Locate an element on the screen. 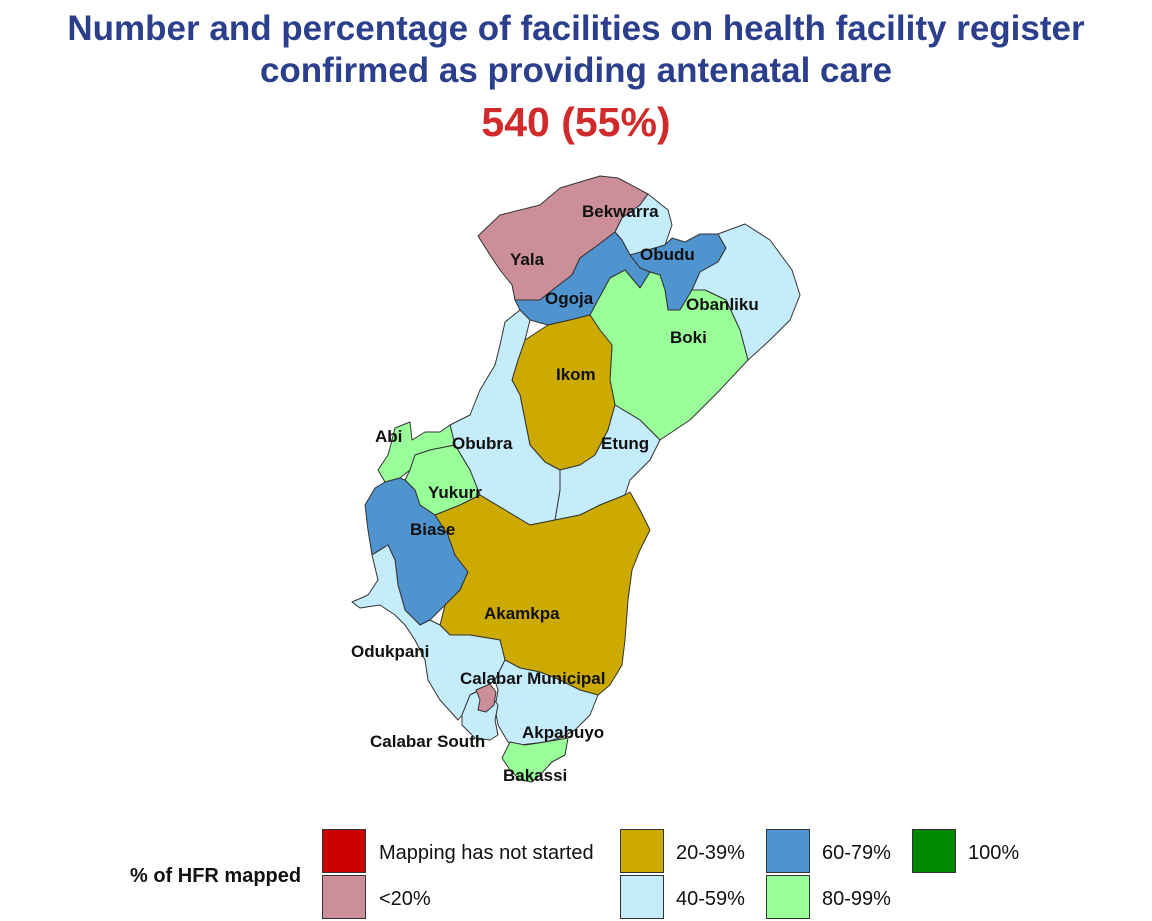  lga-calabar-municipal is located at coordinates (486, 698).